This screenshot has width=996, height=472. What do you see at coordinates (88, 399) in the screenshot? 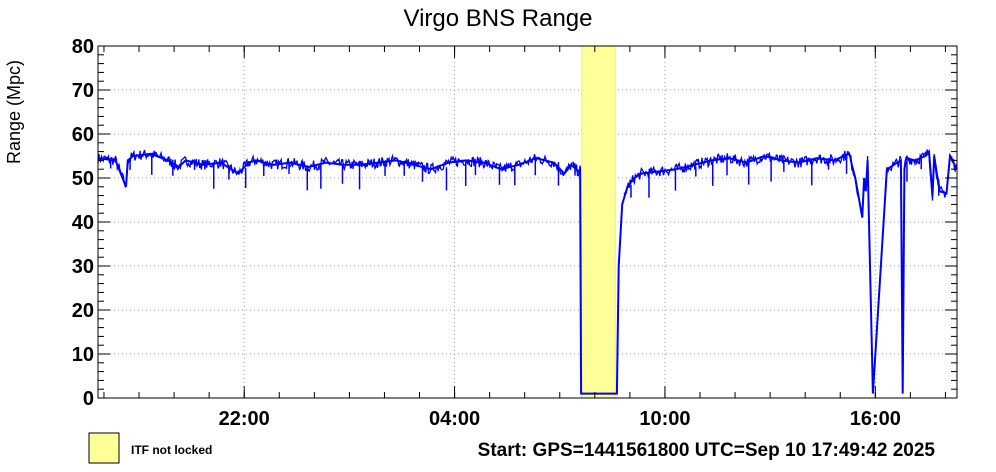
I see `y-tick-label: 0` at bounding box center [88, 399].